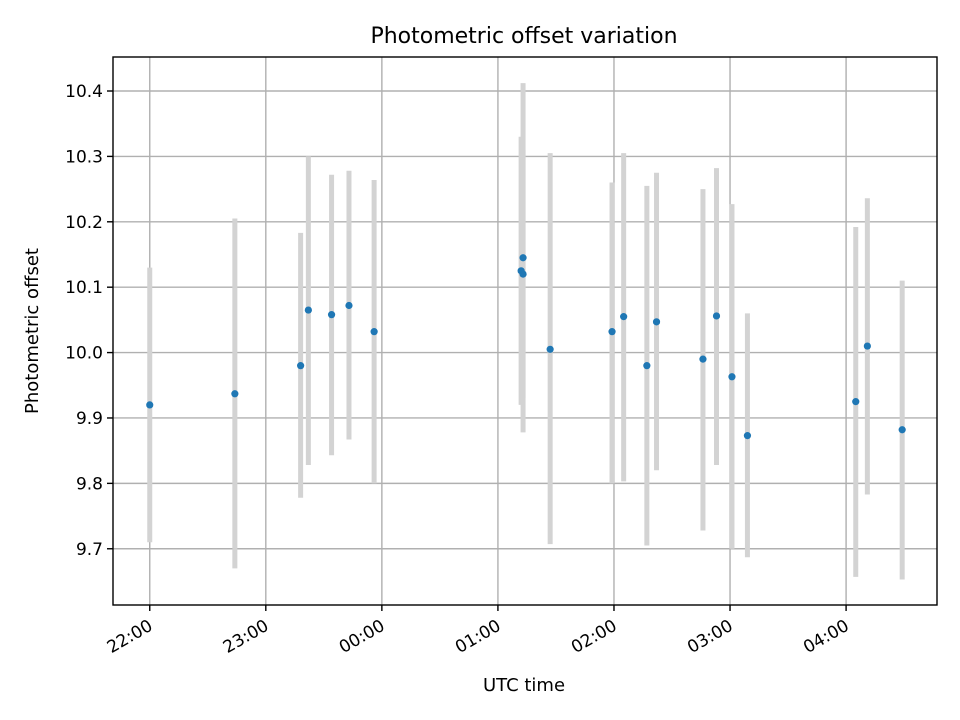 Image resolution: width=960 pixels, height=720 pixels. Describe the element at coordinates (710, 637) in the screenshot. I see `x-tick-label: 03:00` at that location.